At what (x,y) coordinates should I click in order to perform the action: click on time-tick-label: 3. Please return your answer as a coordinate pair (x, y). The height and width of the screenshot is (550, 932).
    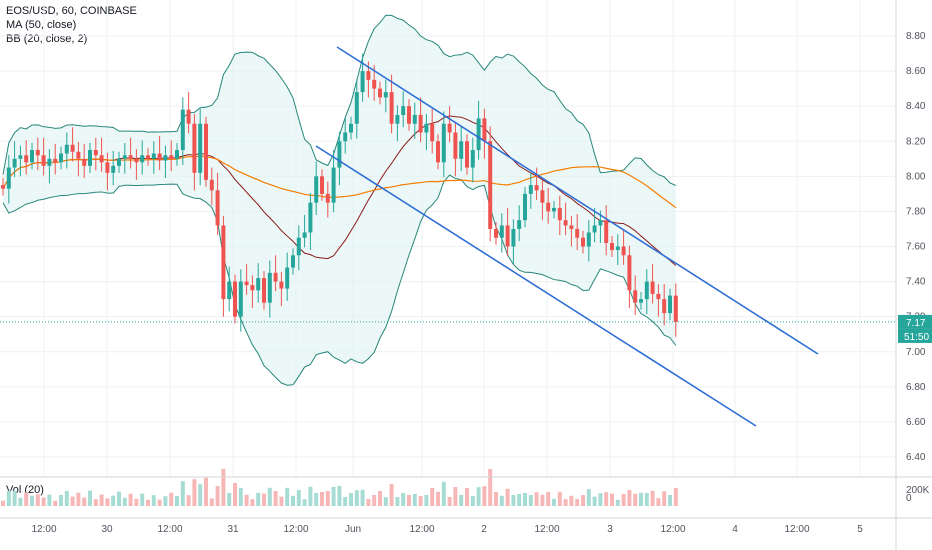
    Looking at the image, I should click on (610, 529).